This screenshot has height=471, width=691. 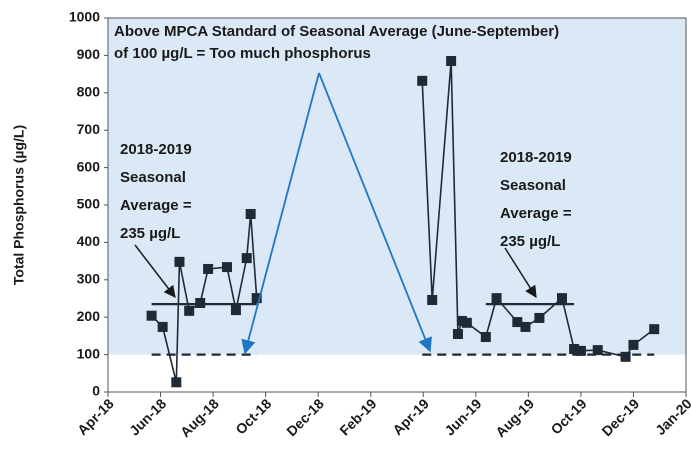 I want to click on y-tick-label: 300, so click(x=89, y=279).